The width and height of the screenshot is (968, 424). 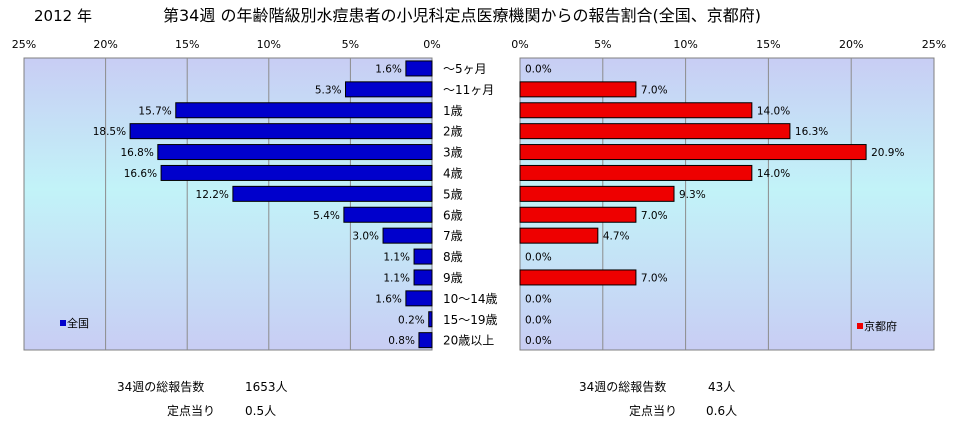 What do you see at coordinates (721, 387) in the screenshot?
I see `kyoto-reports-value: 43人` at bounding box center [721, 387].